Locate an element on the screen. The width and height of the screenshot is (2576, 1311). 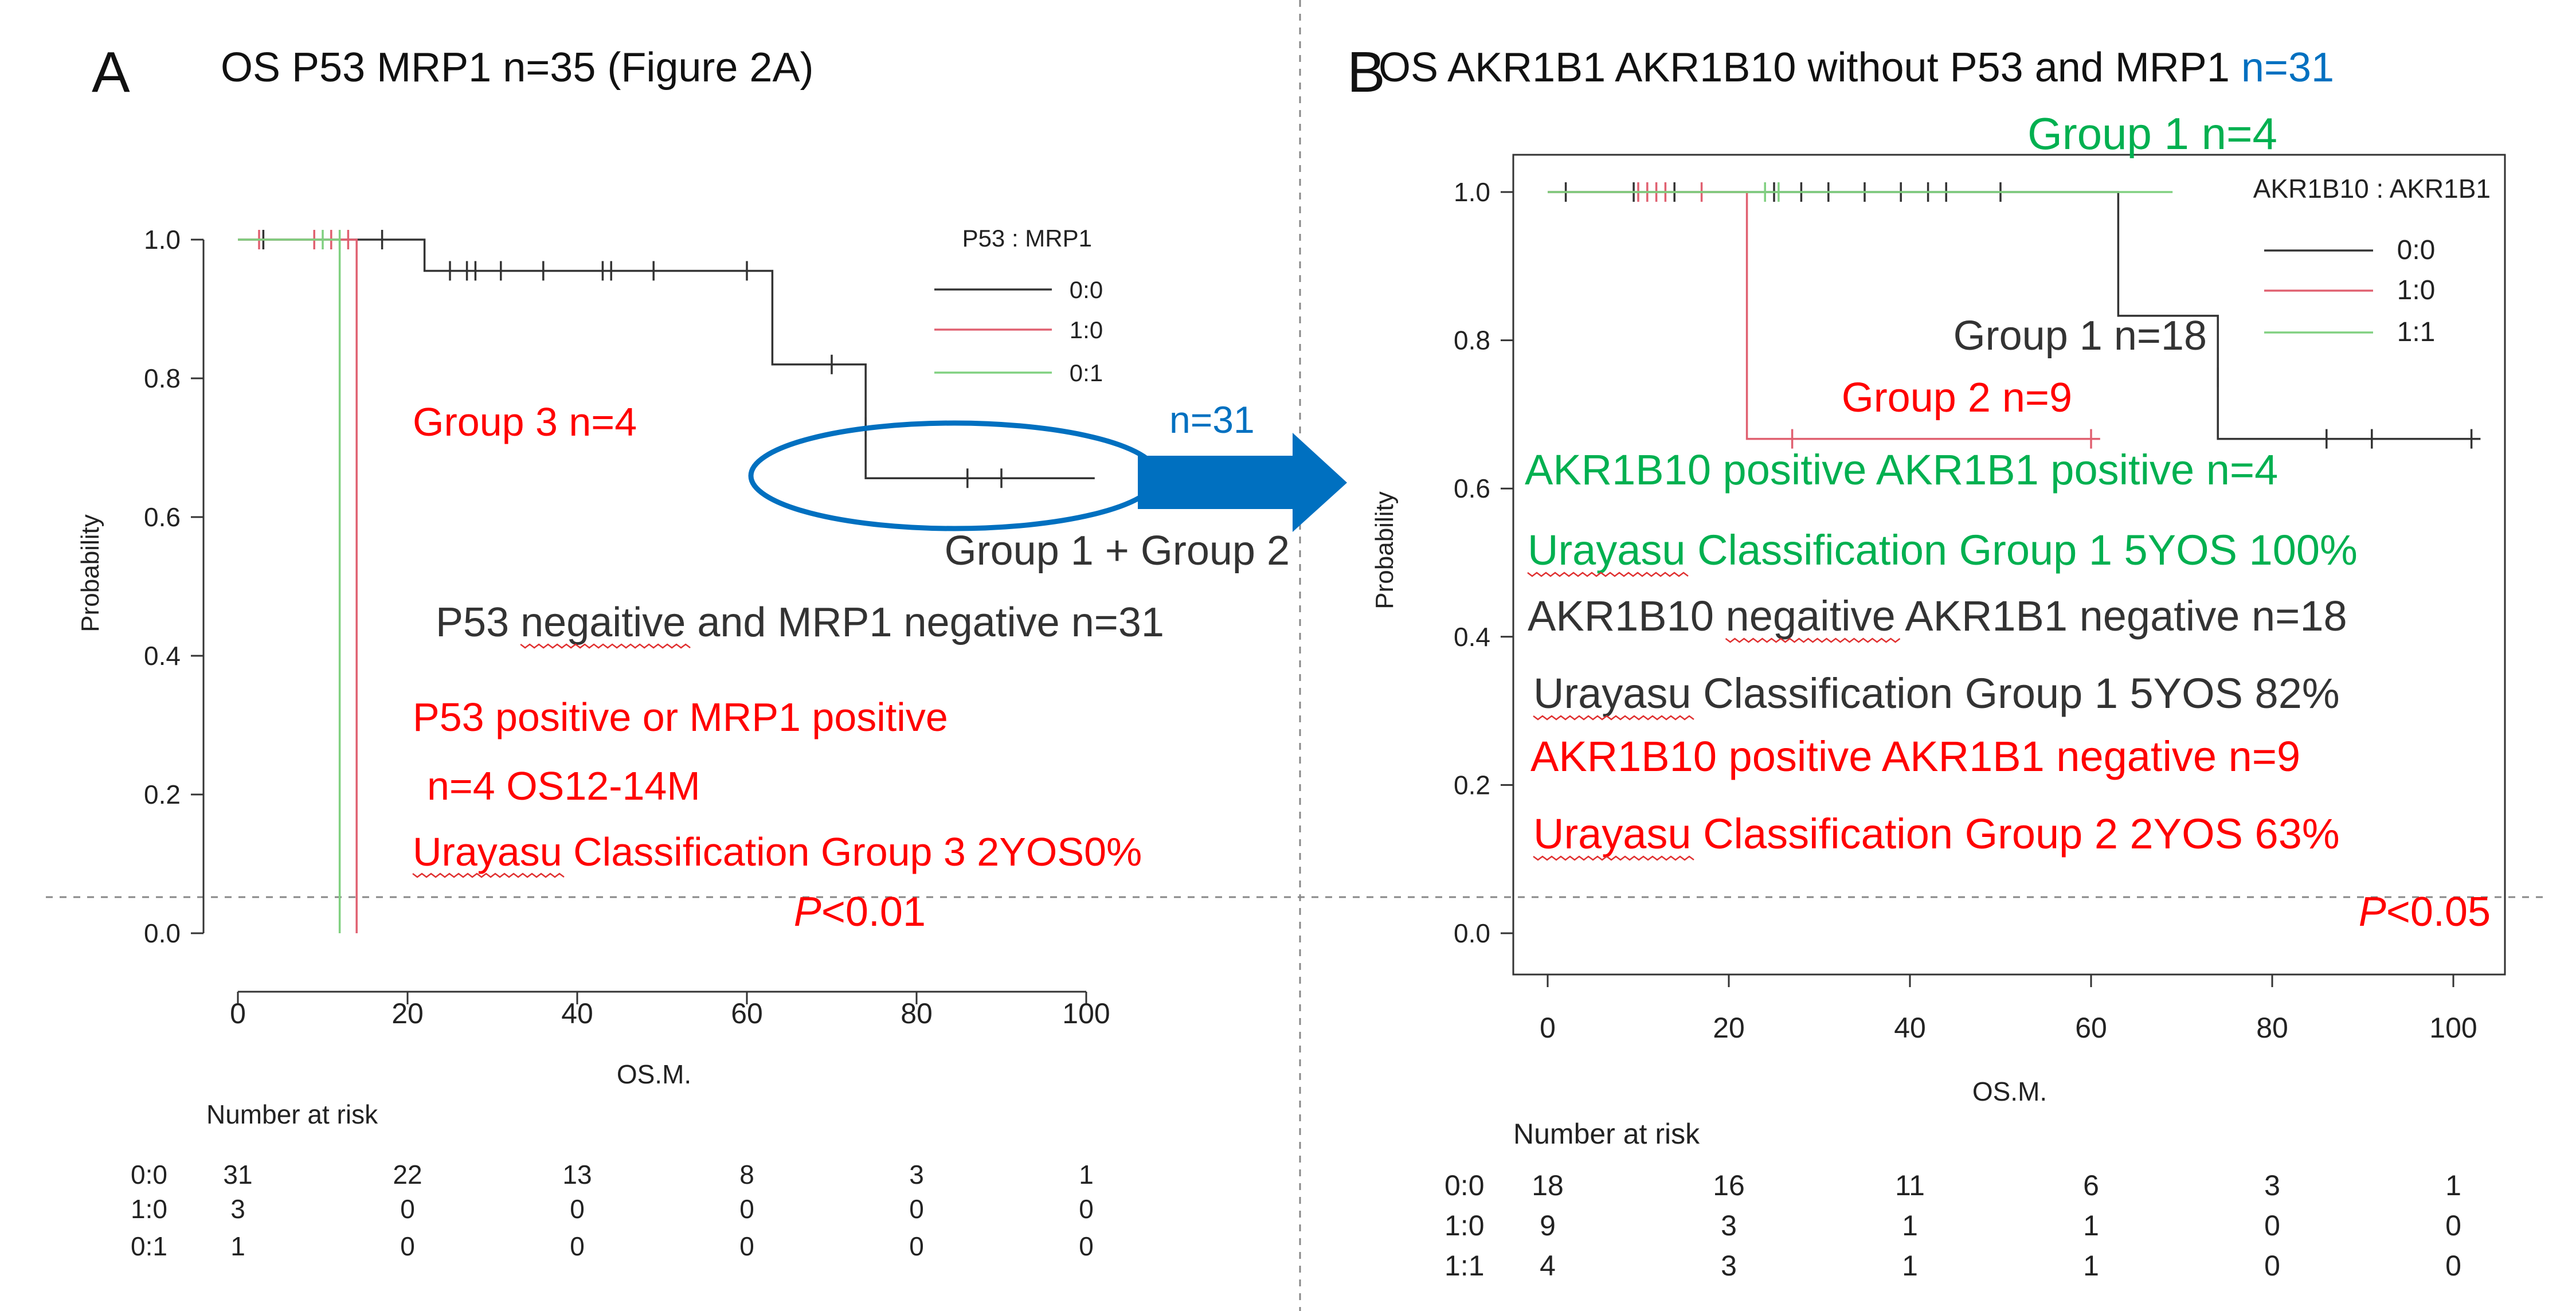
p-value-text: <0.01 is located at coordinates (873, 912).